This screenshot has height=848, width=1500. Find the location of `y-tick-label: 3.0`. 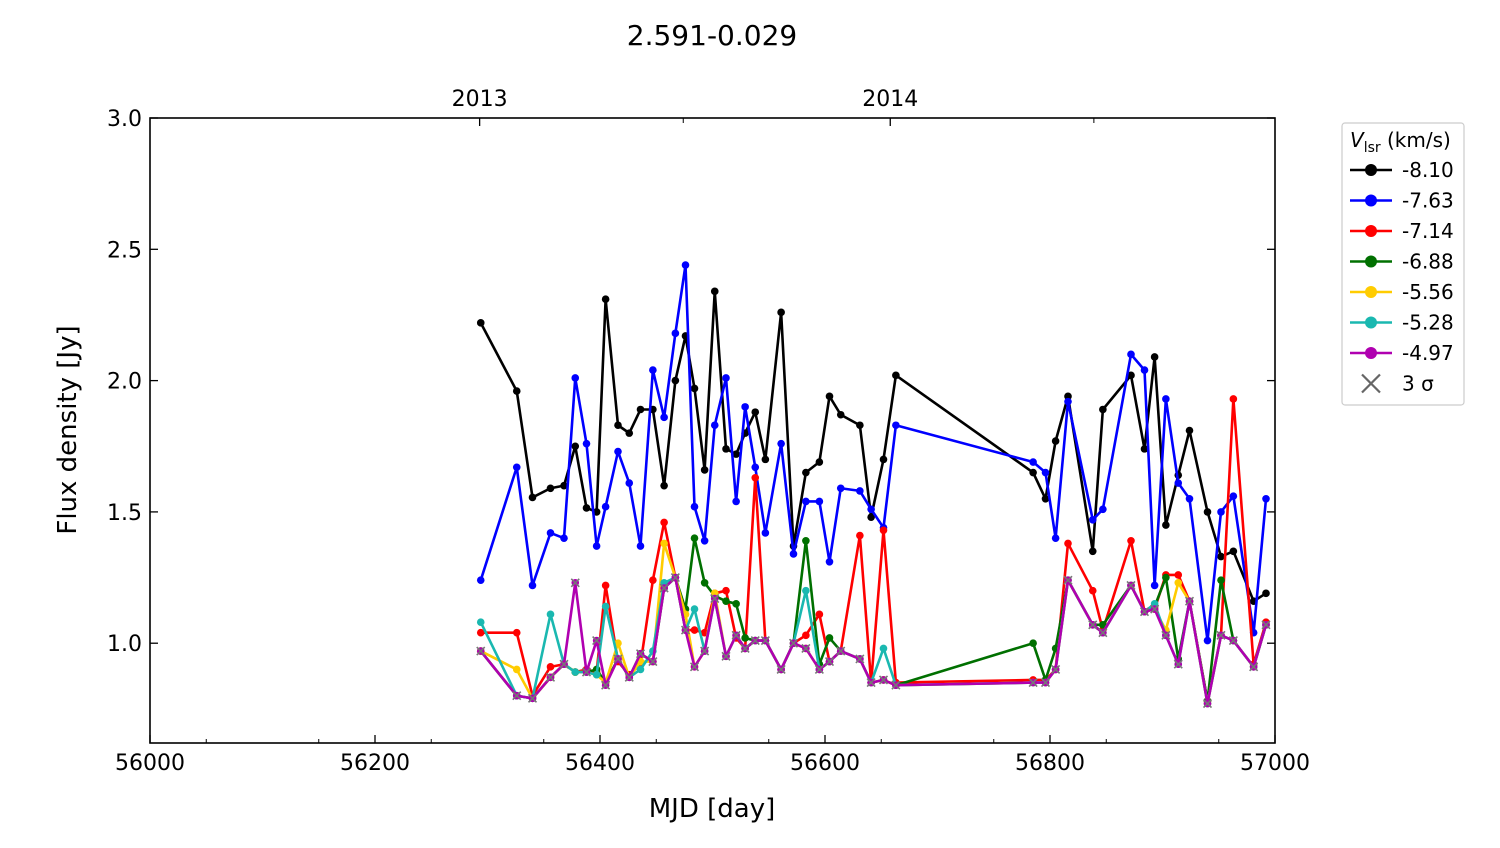

y-tick-label: 3.0 is located at coordinates (124, 119).